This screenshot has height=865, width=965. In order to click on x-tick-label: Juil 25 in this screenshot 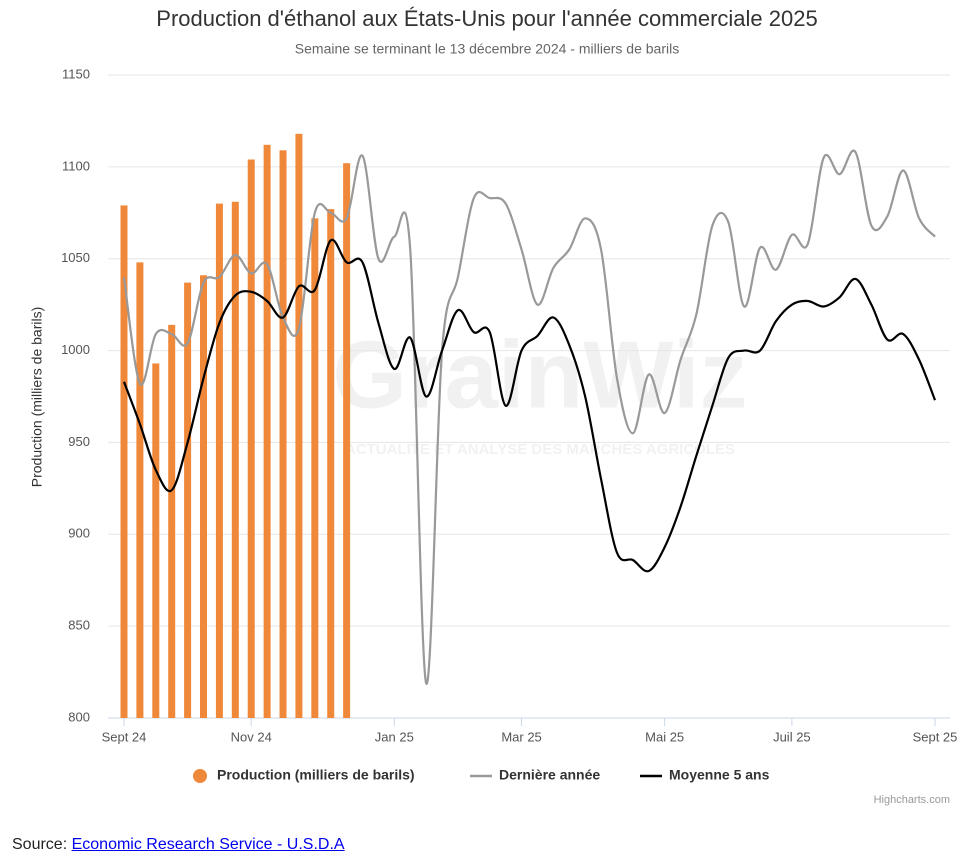, I will do `click(792, 736)`.